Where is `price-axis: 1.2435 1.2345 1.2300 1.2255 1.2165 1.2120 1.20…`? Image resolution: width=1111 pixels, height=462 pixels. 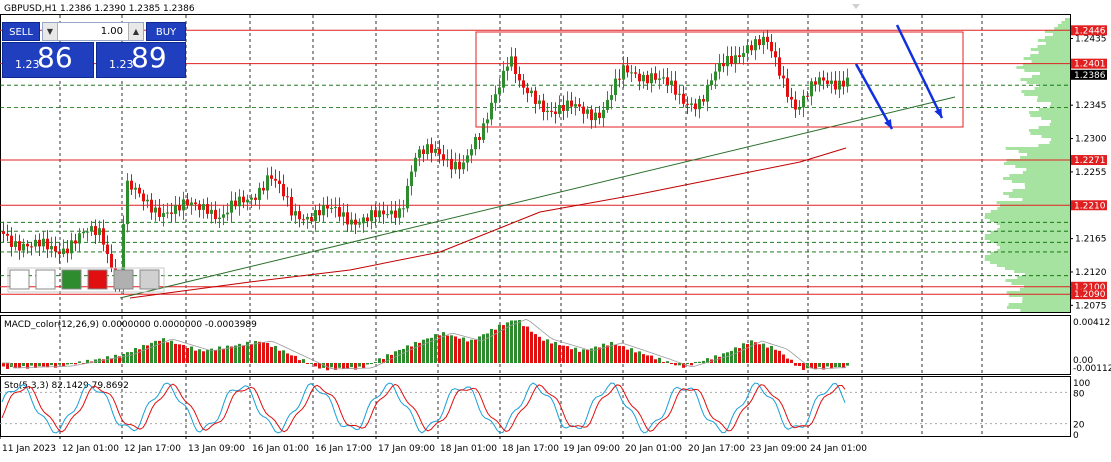 price-axis: 1.2435 1.2345 1.2300 1.2255 1.2165 1.2120 1.20… is located at coordinates (1088, 168).